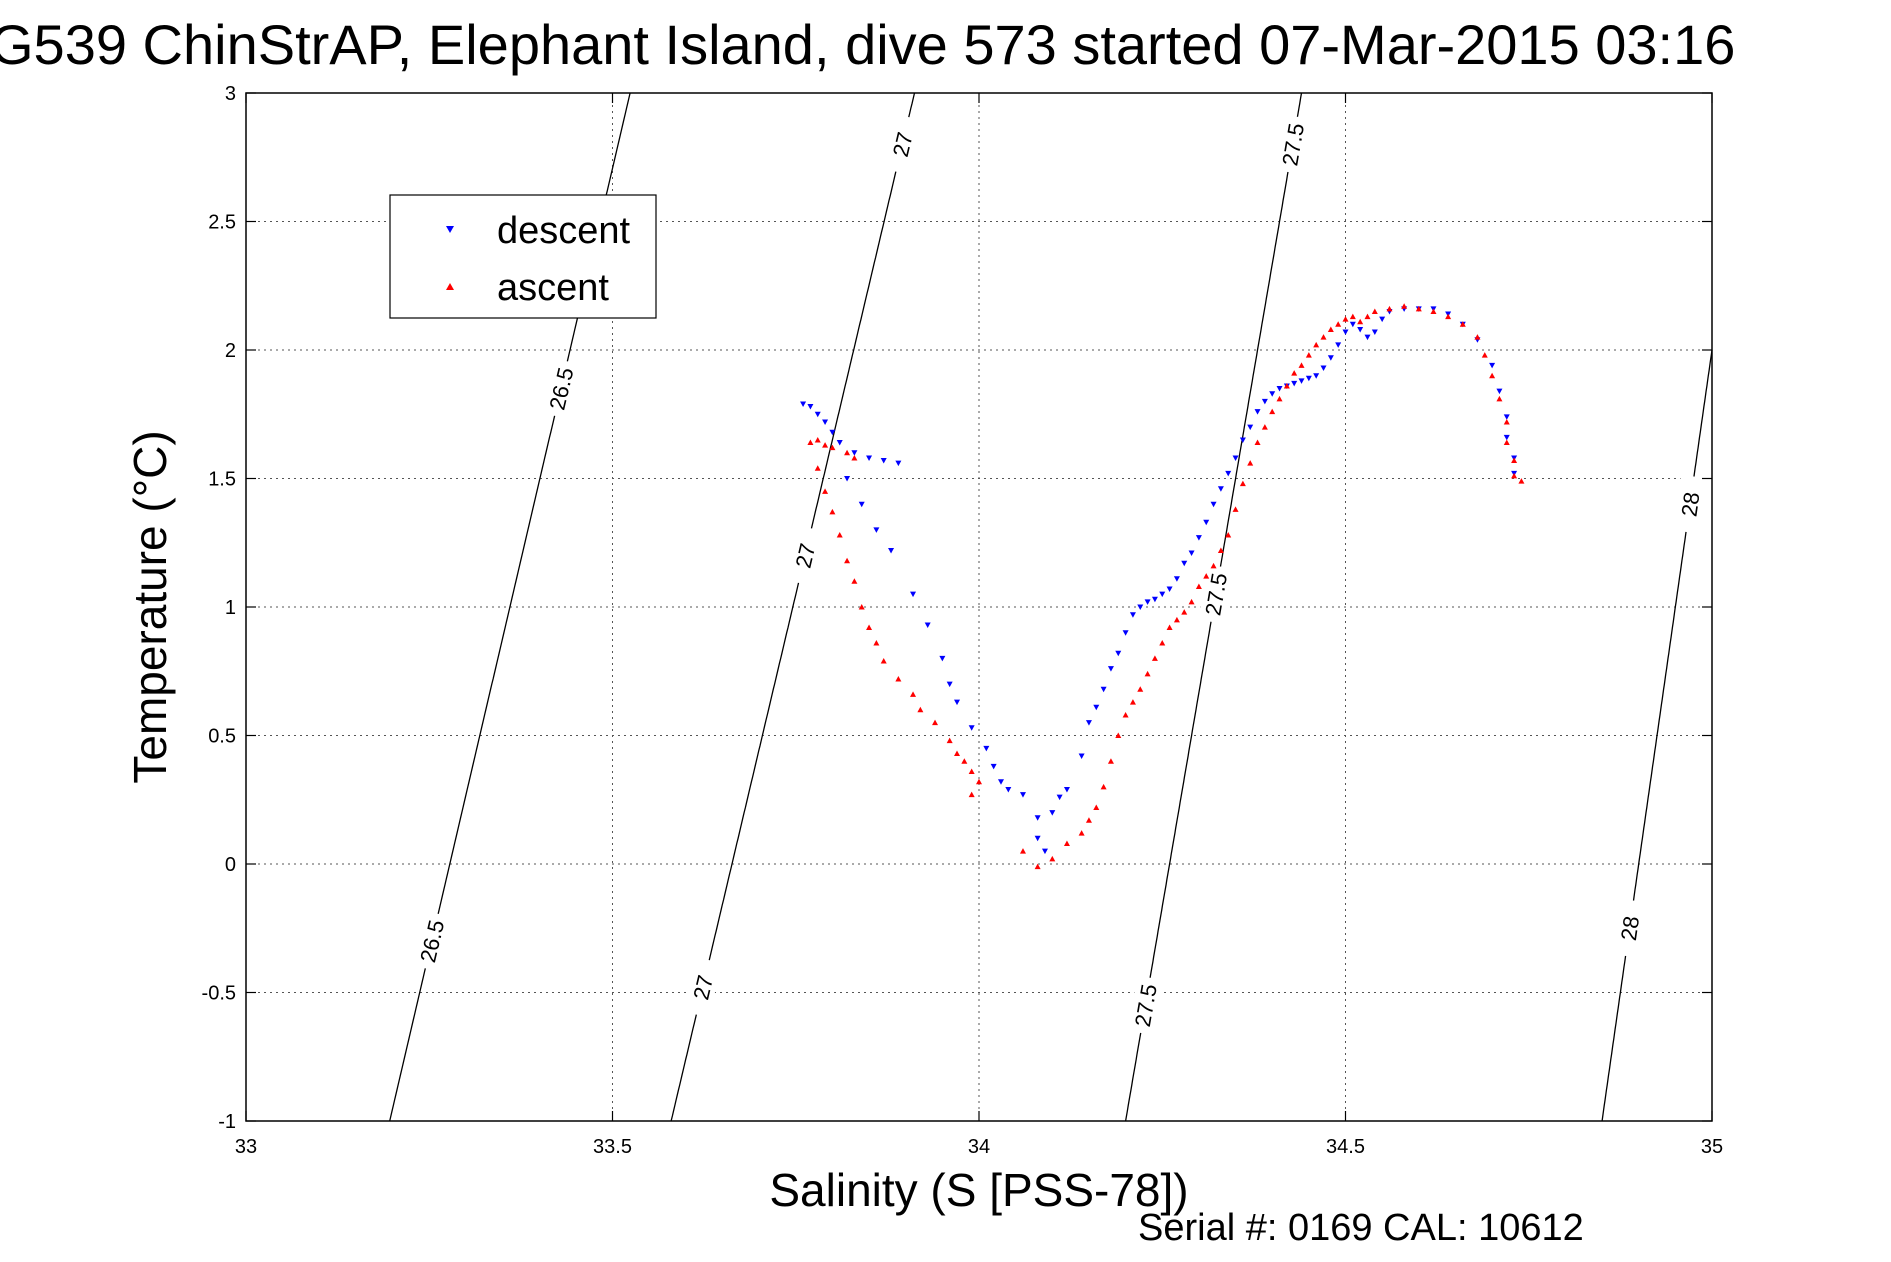  Describe the element at coordinates (230, 865) in the screenshot. I see `y-tick-label: 0` at that location.